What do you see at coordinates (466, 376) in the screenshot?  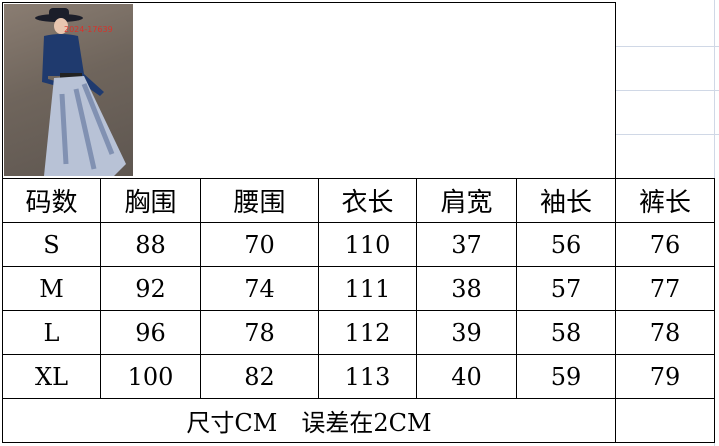 I see `cell: 40` at bounding box center [466, 376].